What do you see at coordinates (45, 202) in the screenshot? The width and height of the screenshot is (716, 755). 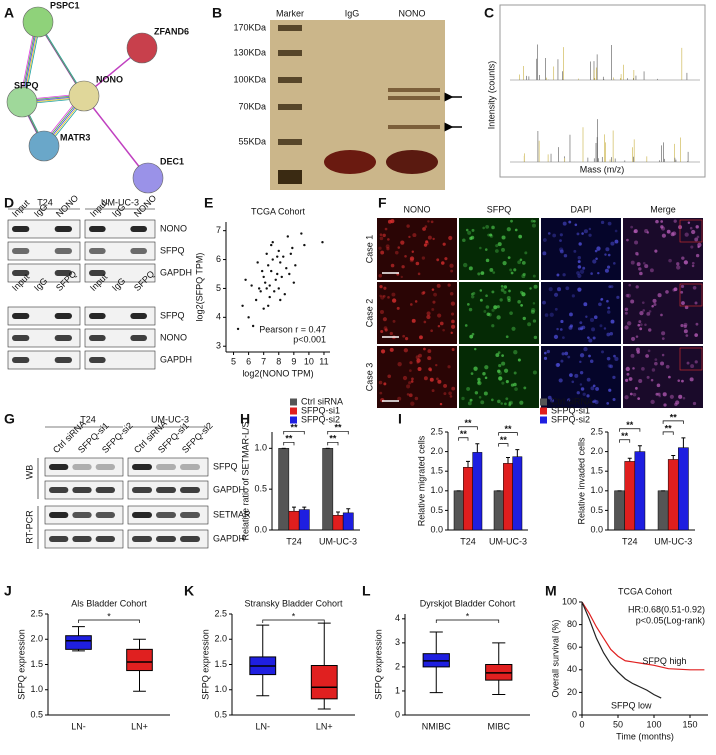 I see `cell-label: T24` at bounding box center [45, 202].